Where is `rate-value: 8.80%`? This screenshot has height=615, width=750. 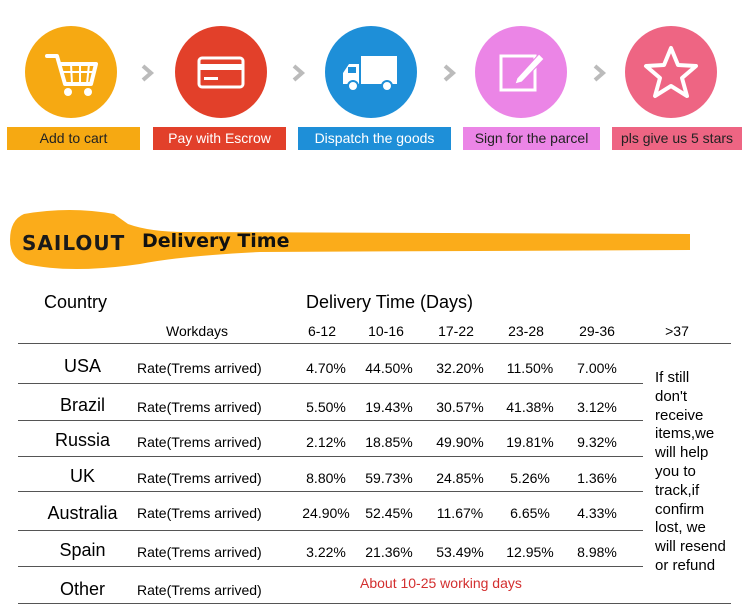
rate-value: 8.80% is located at coordinates (326, 478).